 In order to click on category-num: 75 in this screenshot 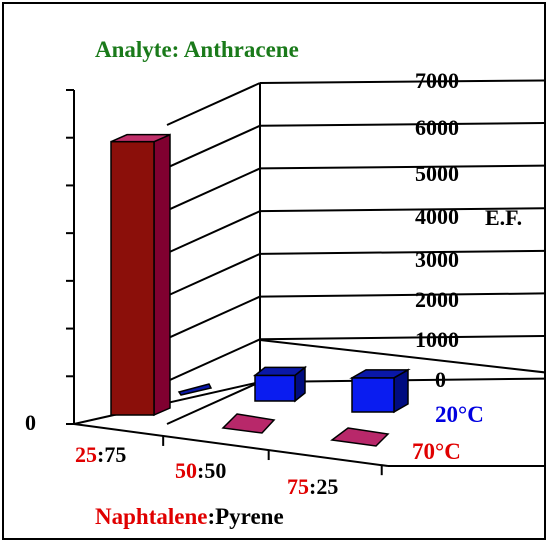, I will do `click(298, 486)`.